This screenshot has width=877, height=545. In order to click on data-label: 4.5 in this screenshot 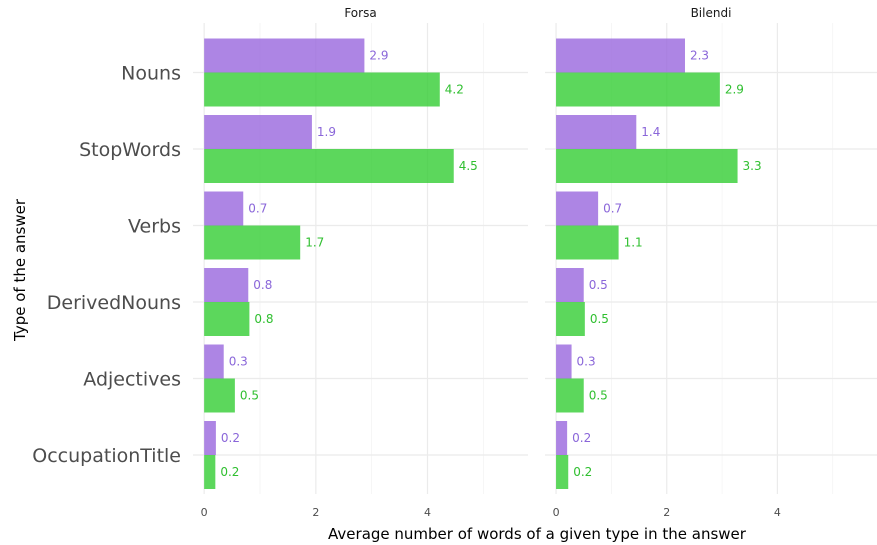, I will do `click(468, 166)`.